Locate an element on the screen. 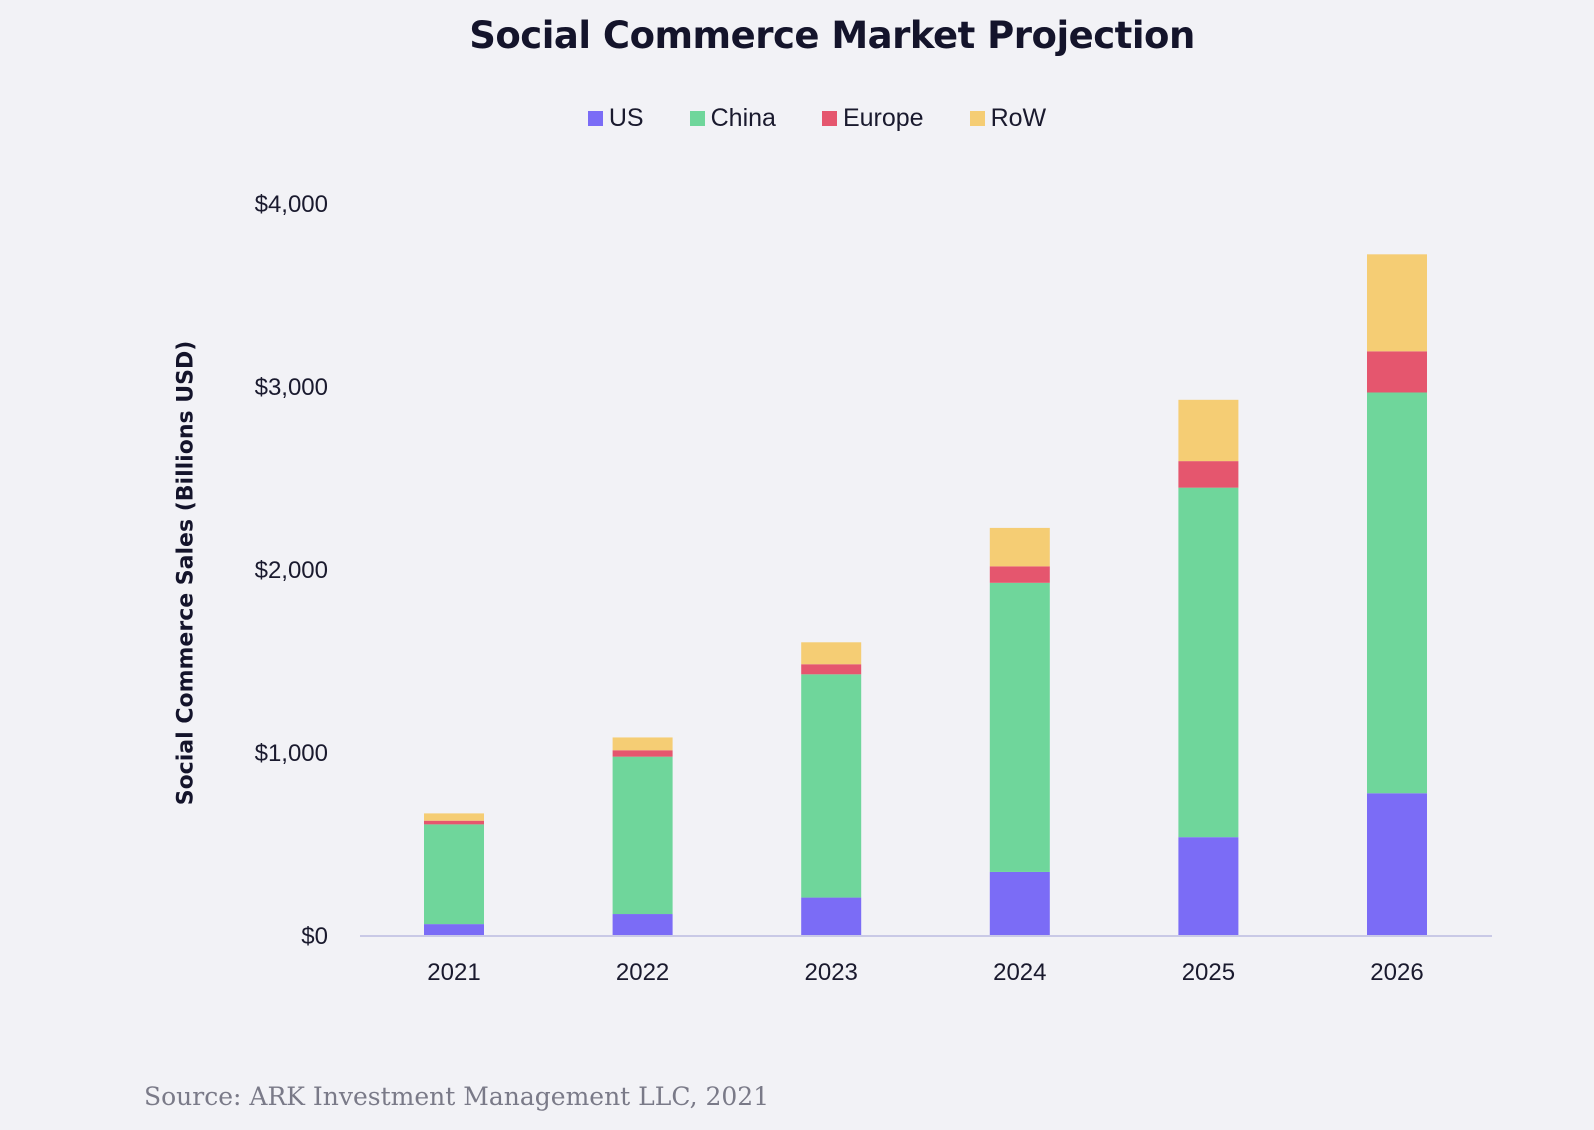 The image size is (1594, 1130). bar-row-2024 is located at coordinates (1019, 547).